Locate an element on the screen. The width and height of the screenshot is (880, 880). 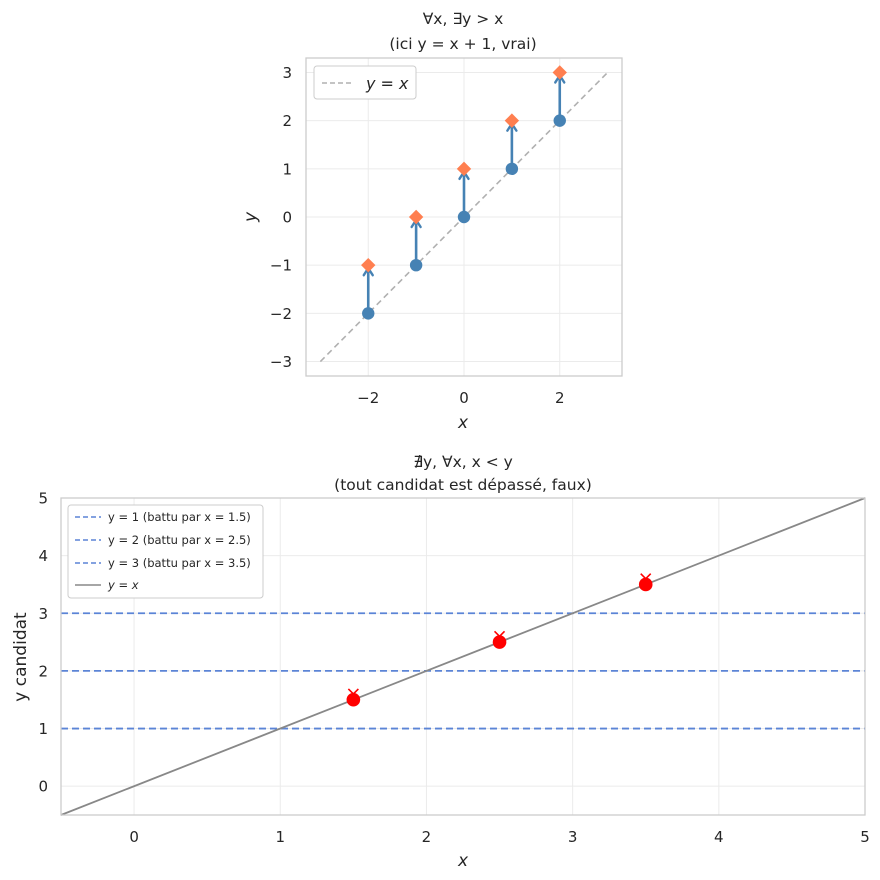
bottom-x-tick-label: 2 is located at coordinates (427, 837).